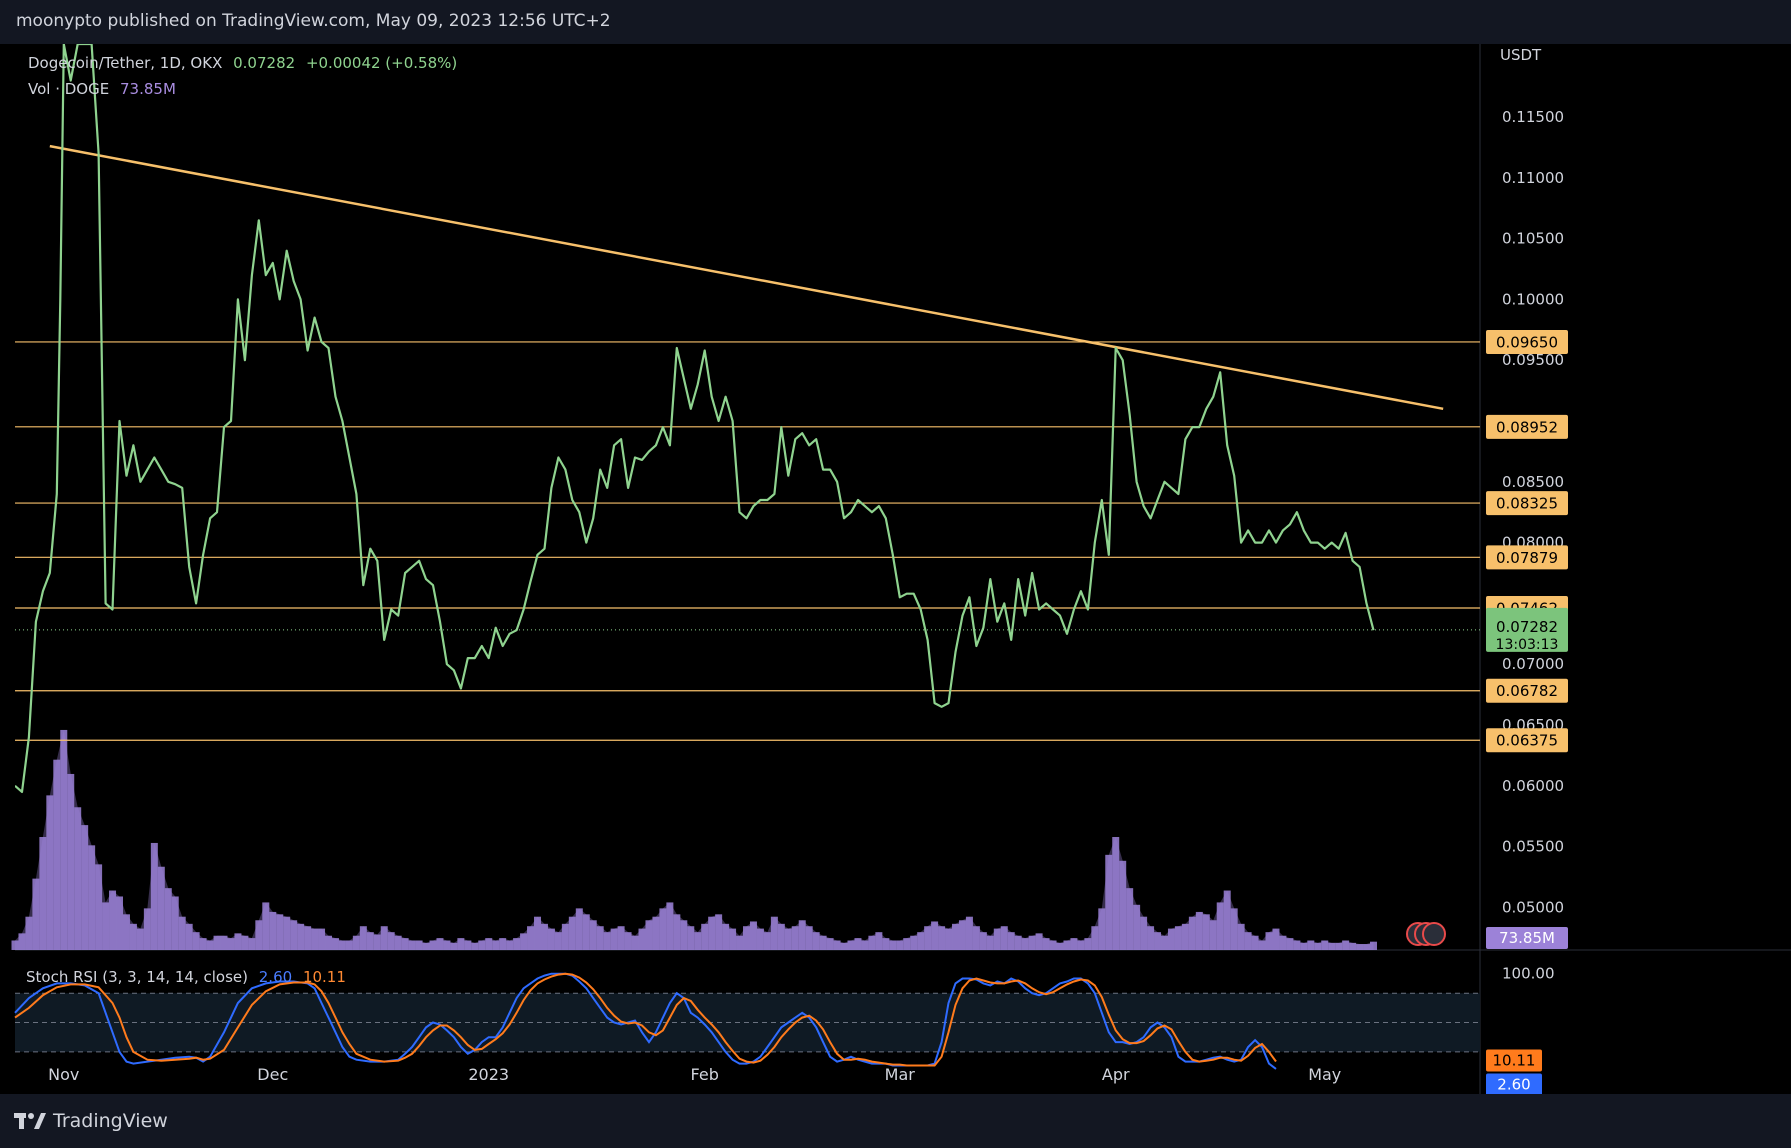 The image size is (1791, 1148). Describe the element at coordinates (1533, 360) in the screenshot. I see `y-tick-label: 0.09500` at that location.